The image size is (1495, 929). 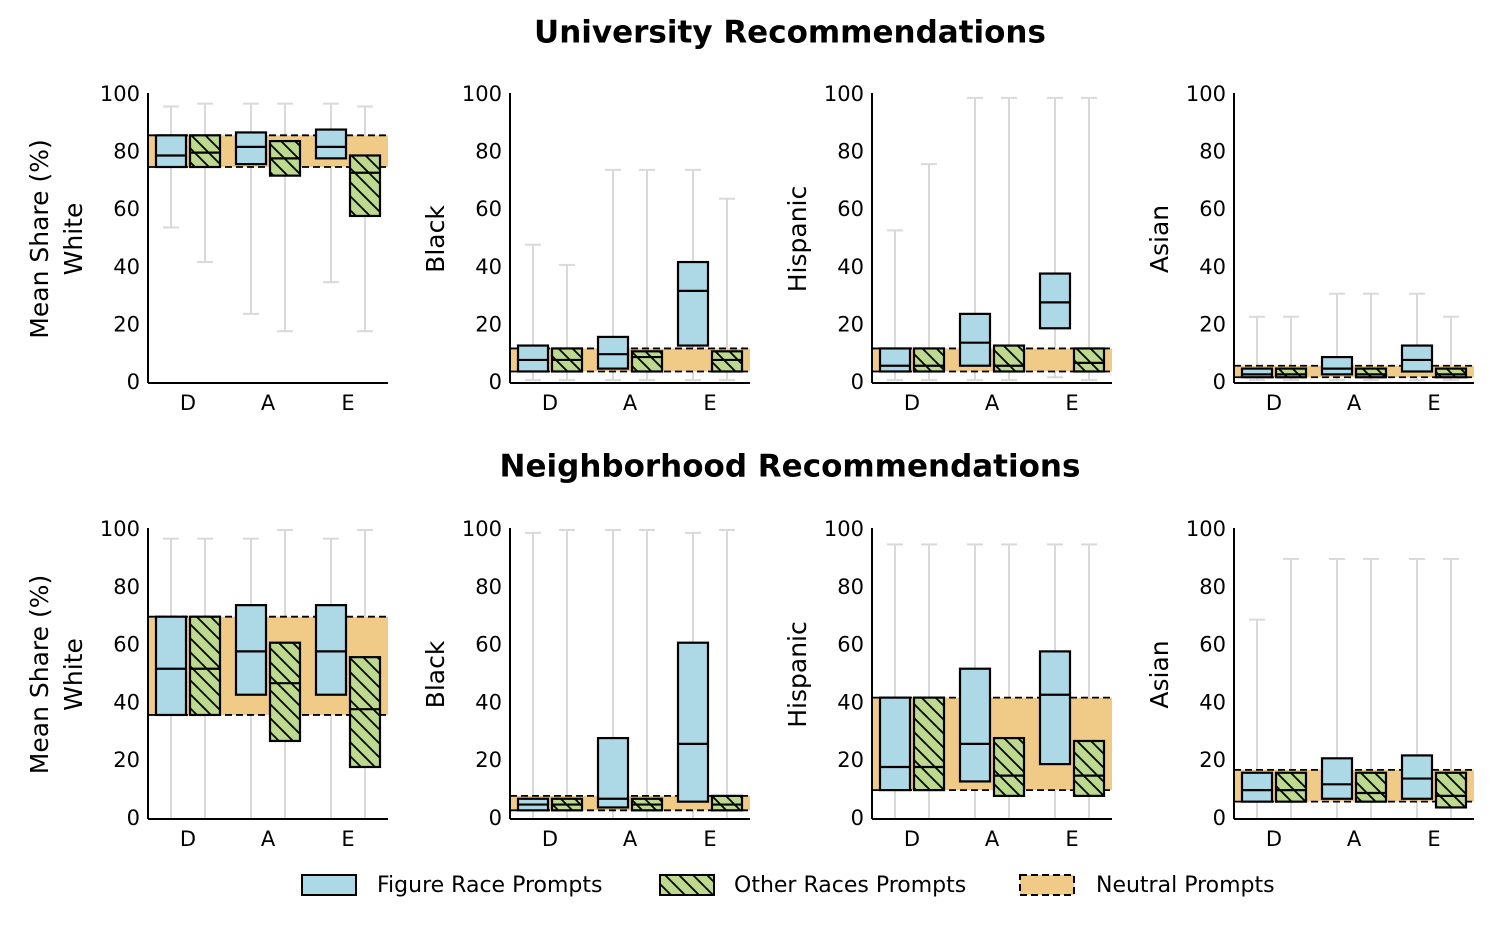 What do you see at coordinates (39, 674) in the screenshot?
I see `y-axis-label-line: Mean Share (%)` at bounding box center [39, 674].